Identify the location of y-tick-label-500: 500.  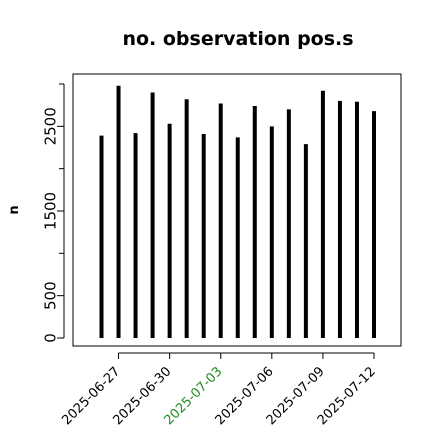
(51, 295).